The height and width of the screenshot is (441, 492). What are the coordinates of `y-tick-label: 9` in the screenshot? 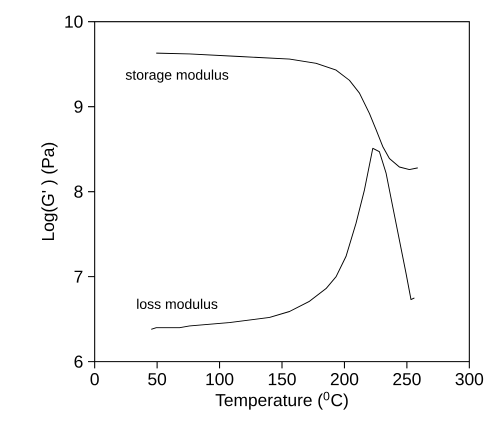 It's located at (78, 106).